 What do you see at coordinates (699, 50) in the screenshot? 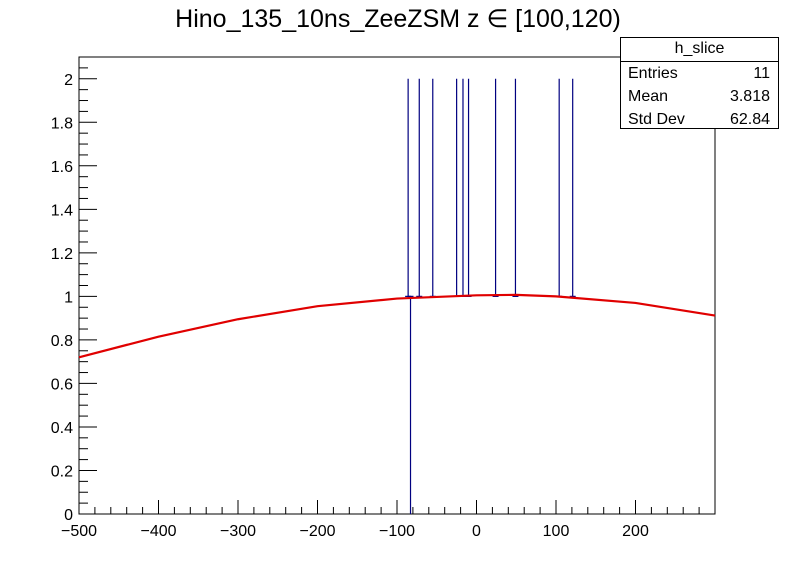
I see `stats-name: h_slice` at bounding box center [699, 50].